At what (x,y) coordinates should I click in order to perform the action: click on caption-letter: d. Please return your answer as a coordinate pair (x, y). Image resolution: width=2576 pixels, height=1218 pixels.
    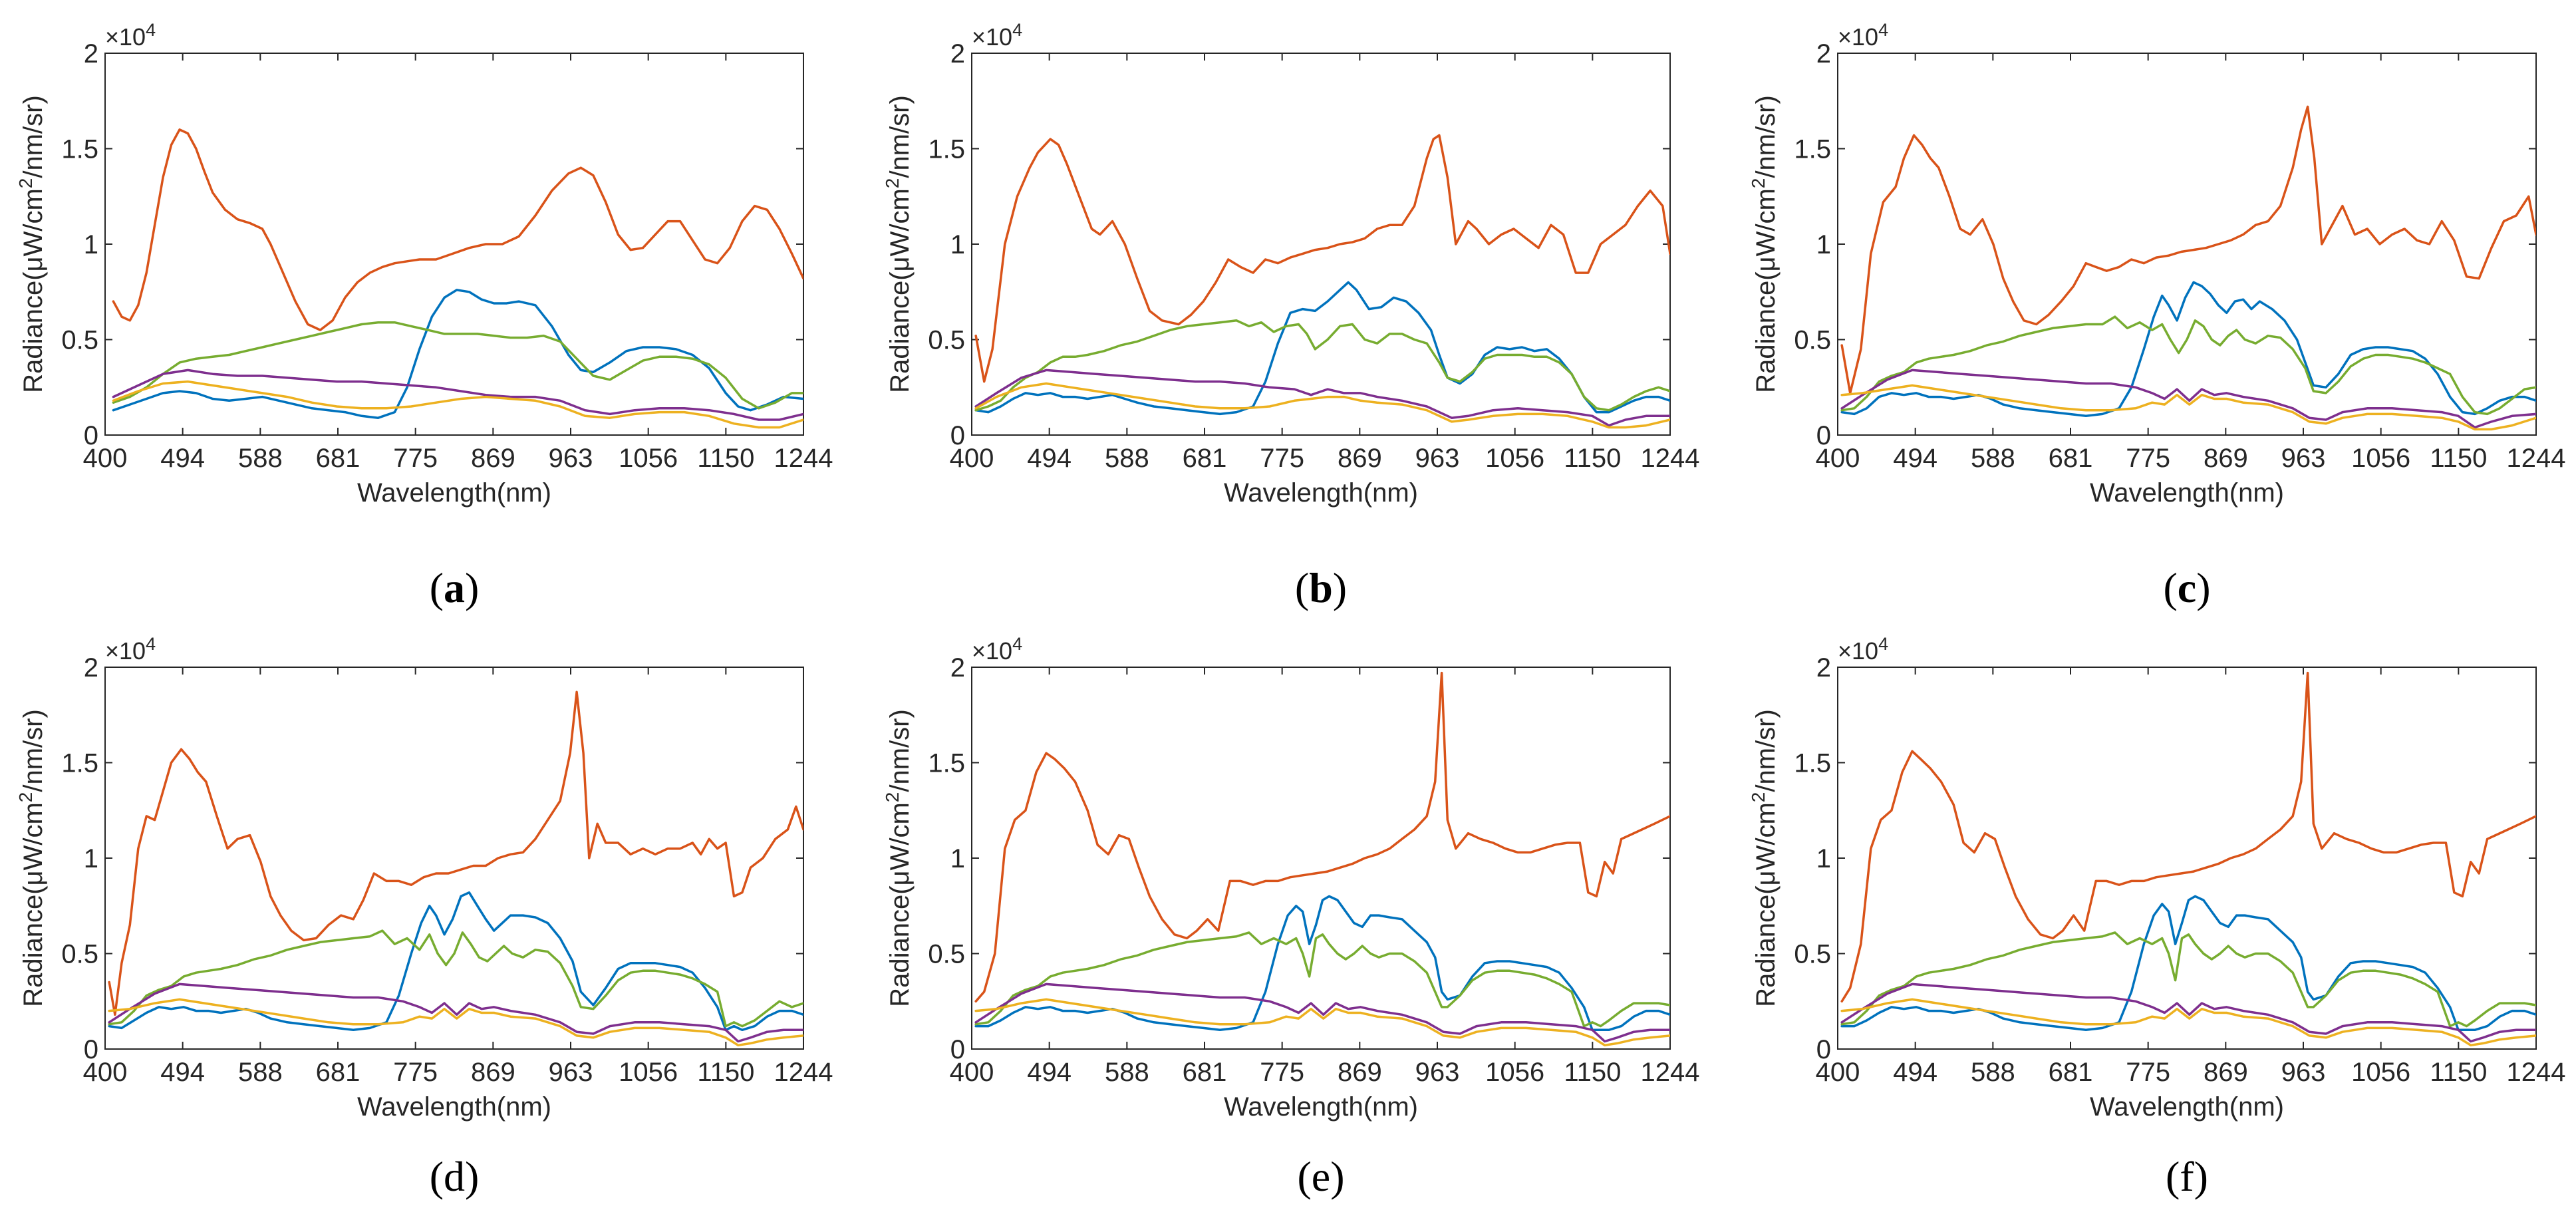
    Looking at the image, I should click on (454, 1176).